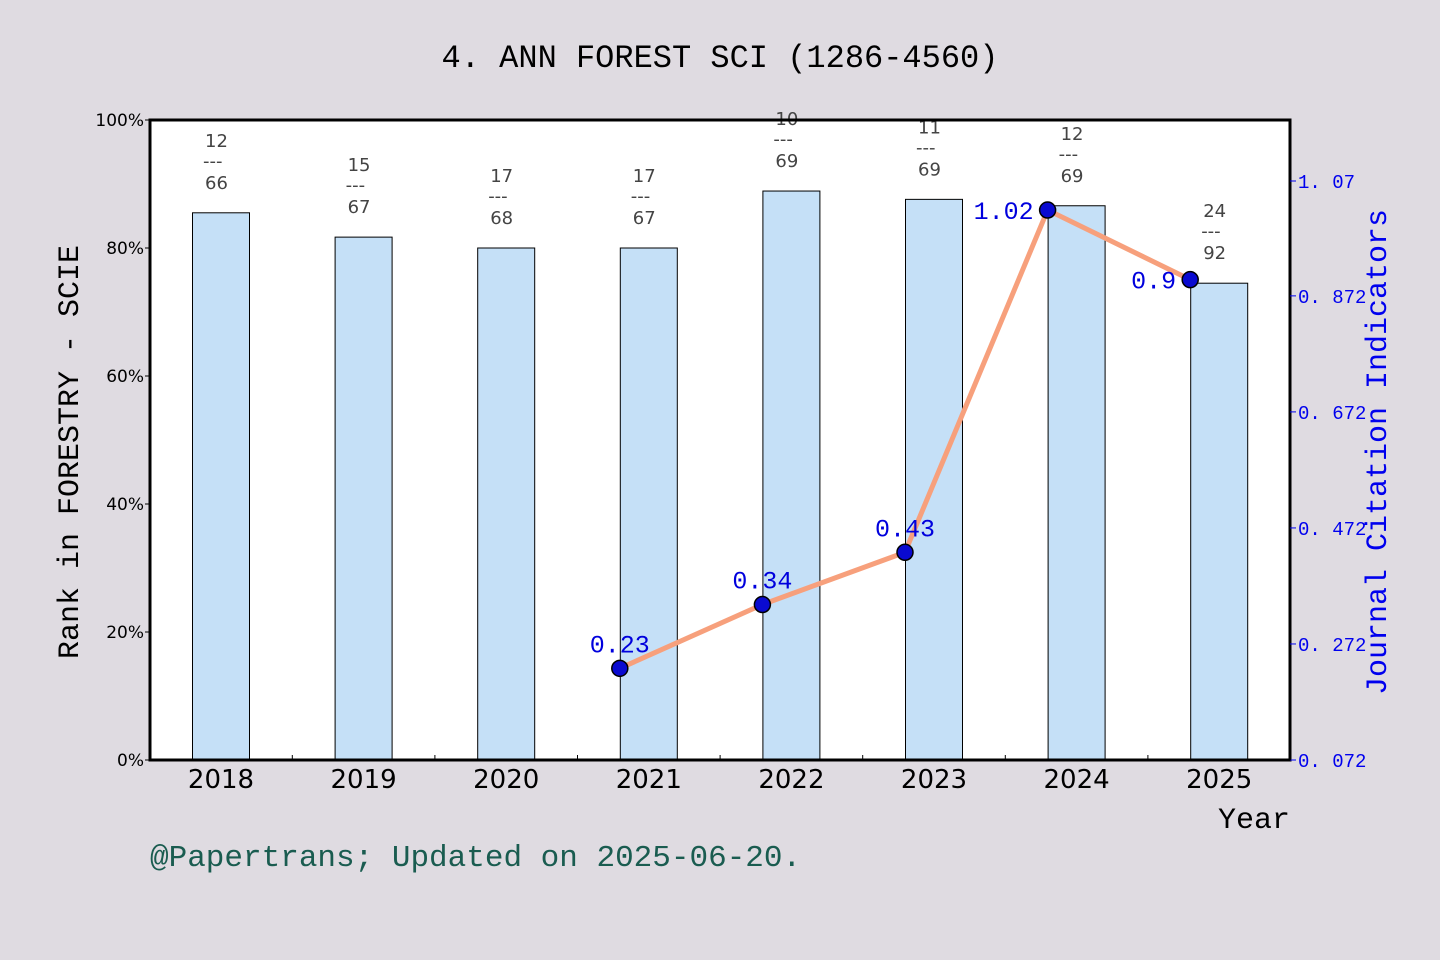  I want to click on y-tick-label: 0%, so click(130, 761).